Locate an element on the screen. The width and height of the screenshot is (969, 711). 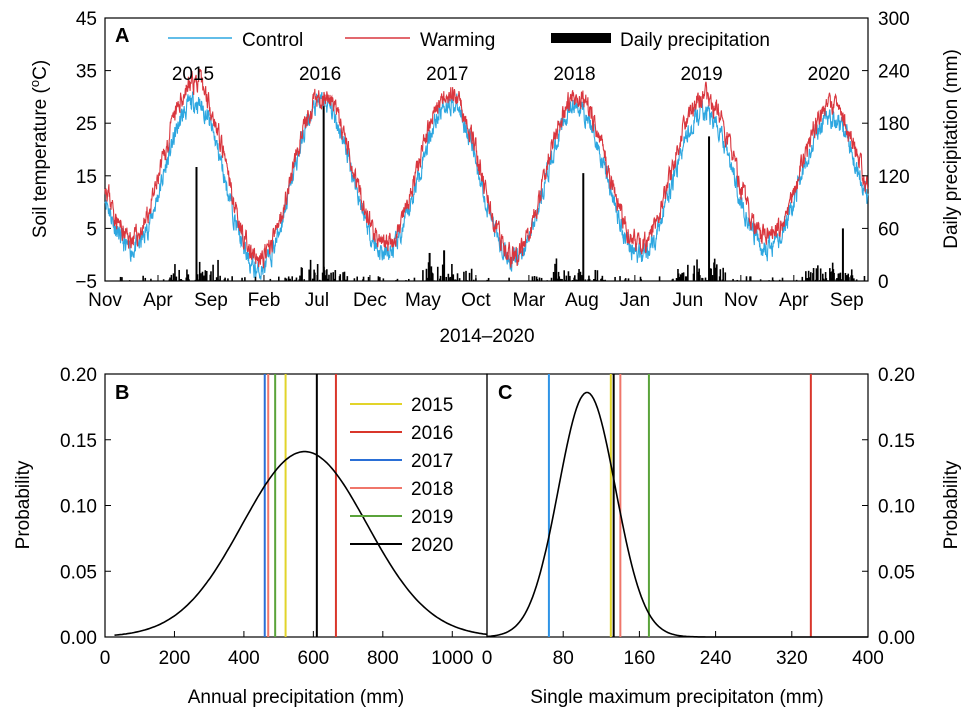
b-ylabel: Probability is located at coordinates (23, 504).